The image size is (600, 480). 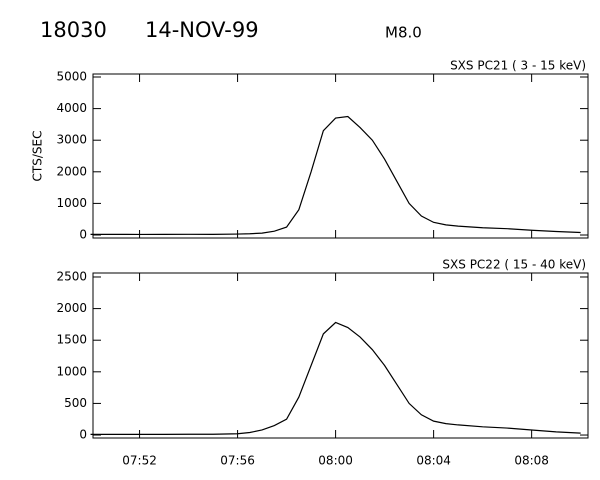 I want to click on x-tick-label: 08:04, so click(x=433, y=461).